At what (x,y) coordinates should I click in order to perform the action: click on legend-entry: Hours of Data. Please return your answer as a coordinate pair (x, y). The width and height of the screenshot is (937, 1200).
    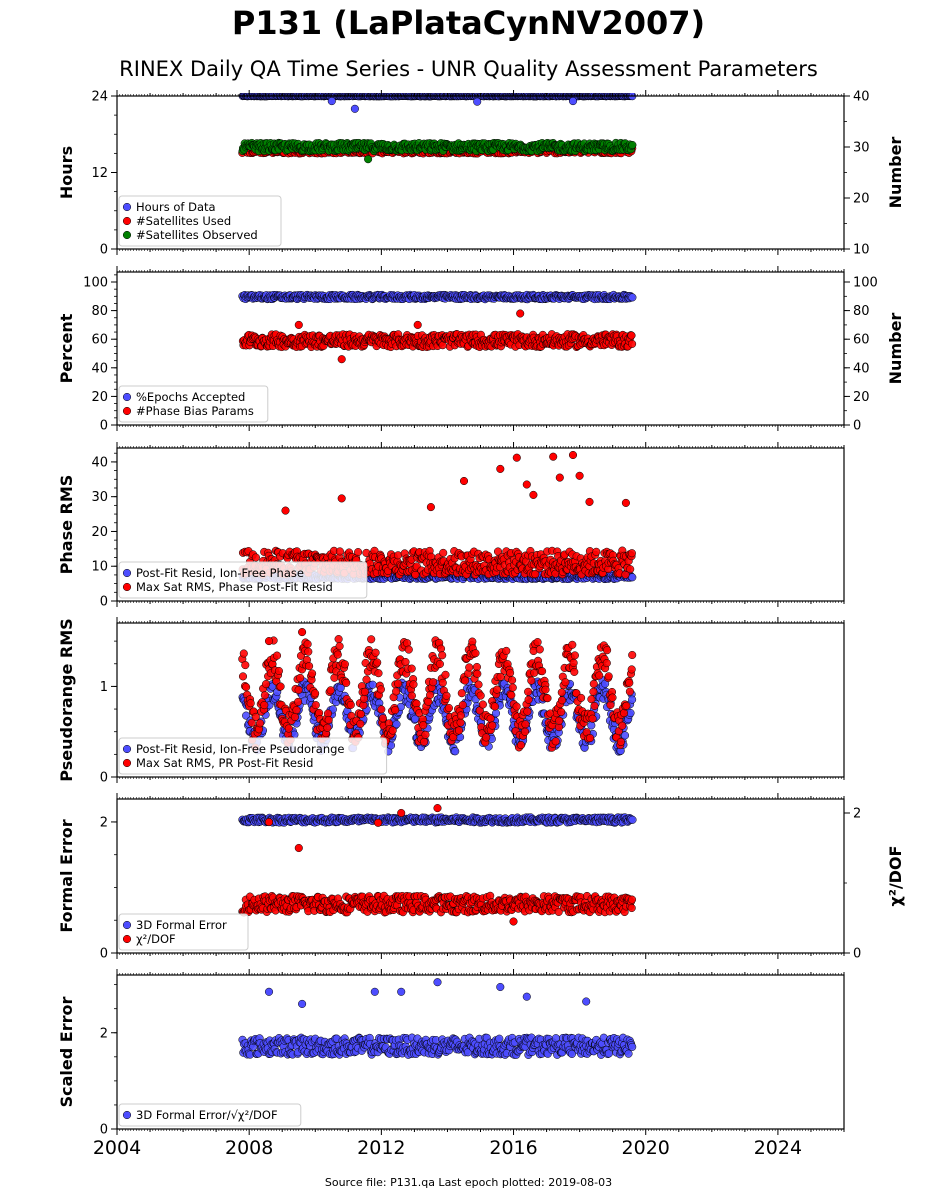
    Looking at the image, I should click on (176, 207).